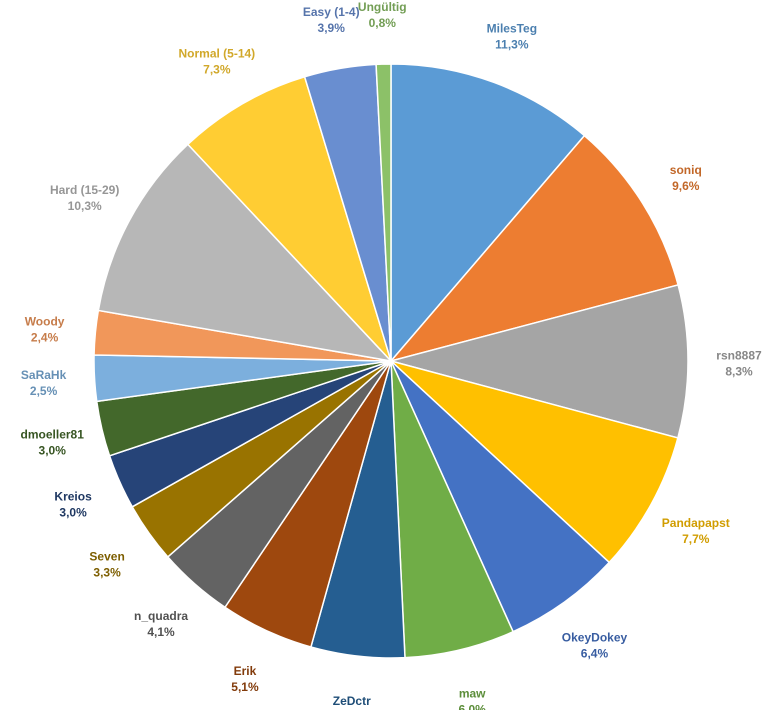 This screenshot has height=710, width=774. I want to click on slice-label-normal-5-14: Normal (5-14) 7,3%, so click(216, 62).